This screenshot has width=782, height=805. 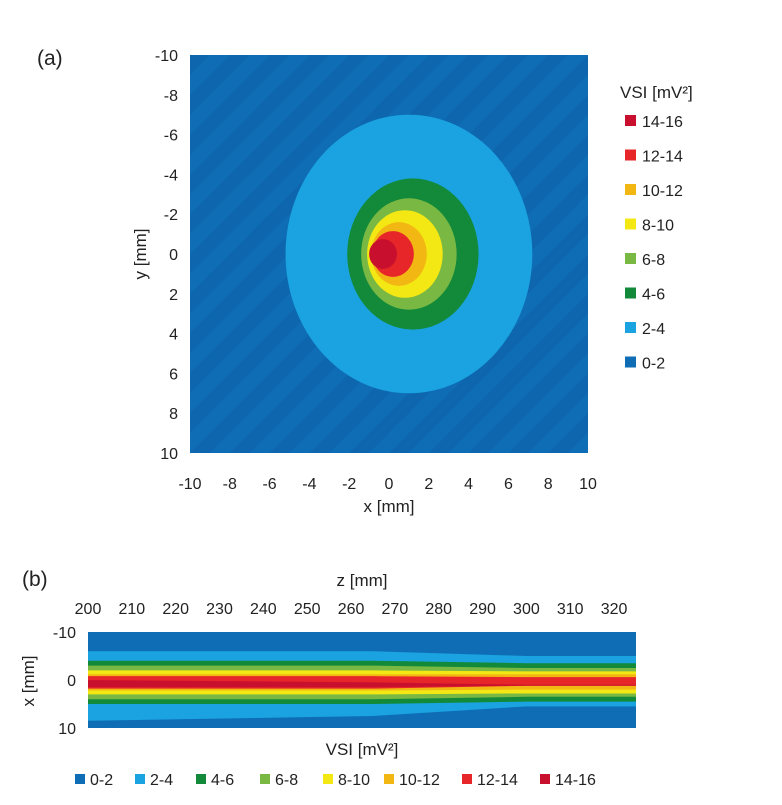 I want to click on z-tick-label: 310, so click(x=570, y=609).